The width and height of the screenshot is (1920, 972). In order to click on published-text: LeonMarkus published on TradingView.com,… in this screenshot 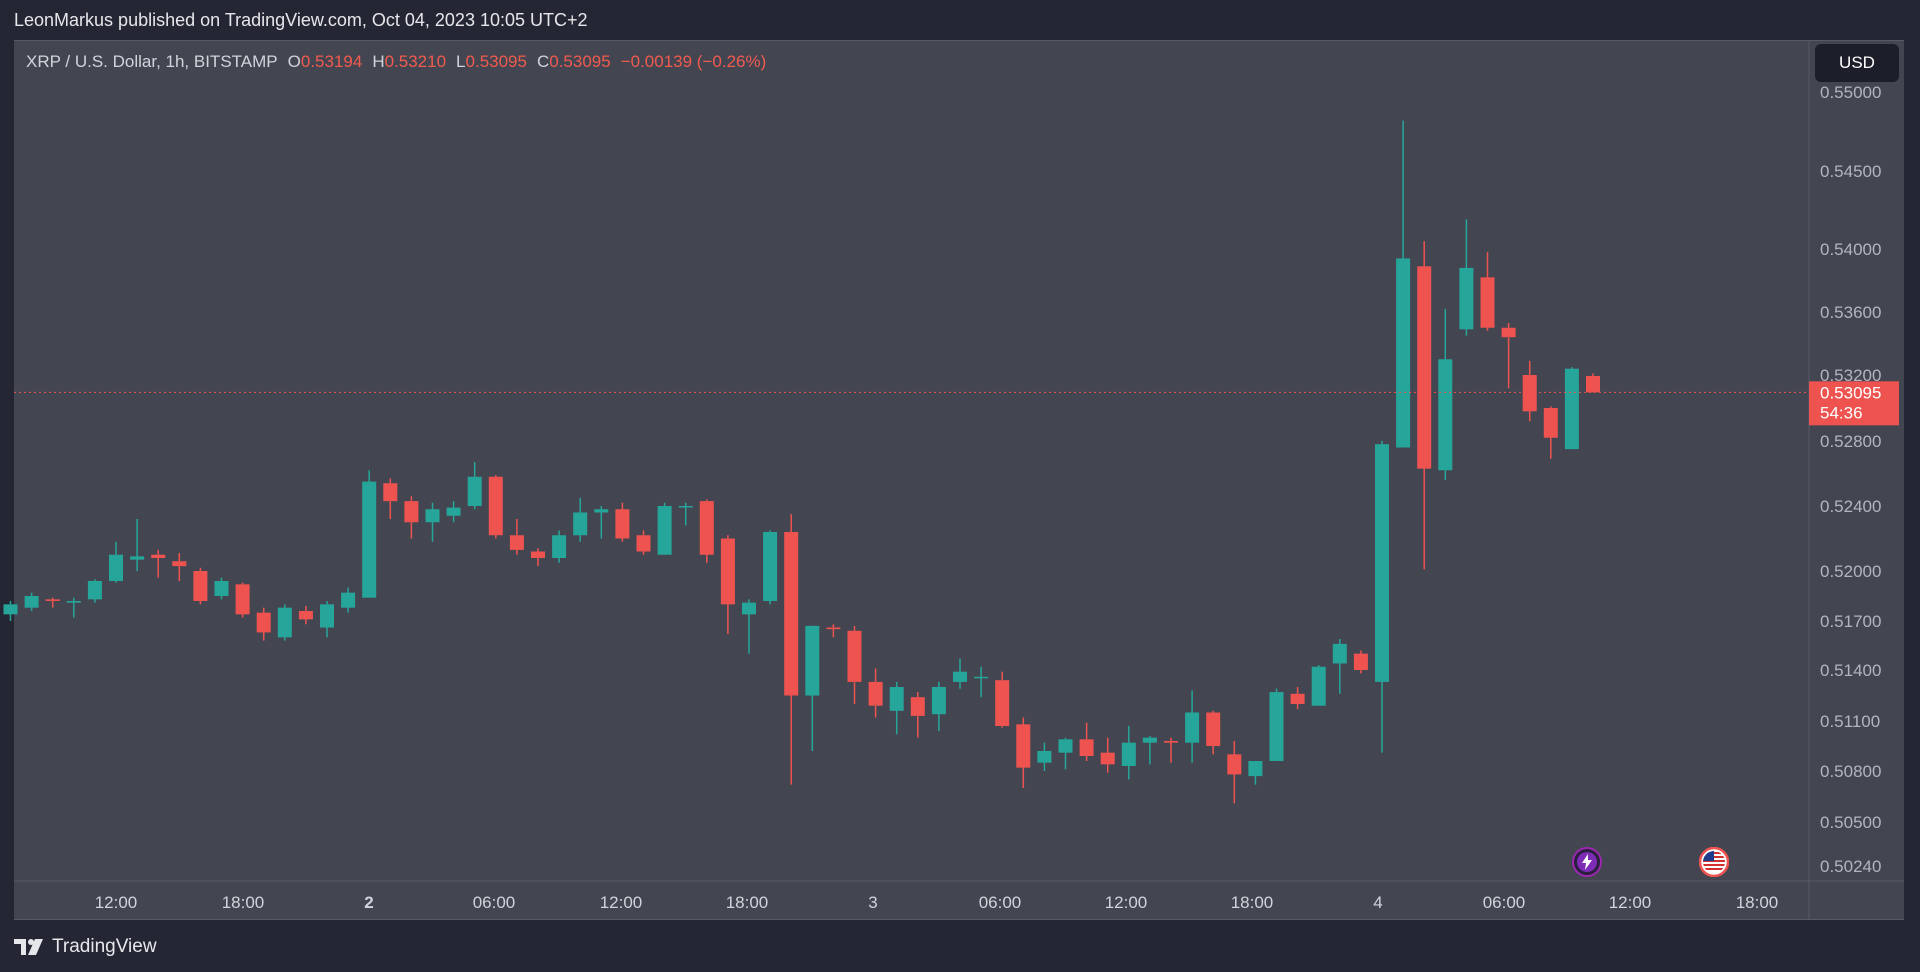, I will do `click(301, 19)`.